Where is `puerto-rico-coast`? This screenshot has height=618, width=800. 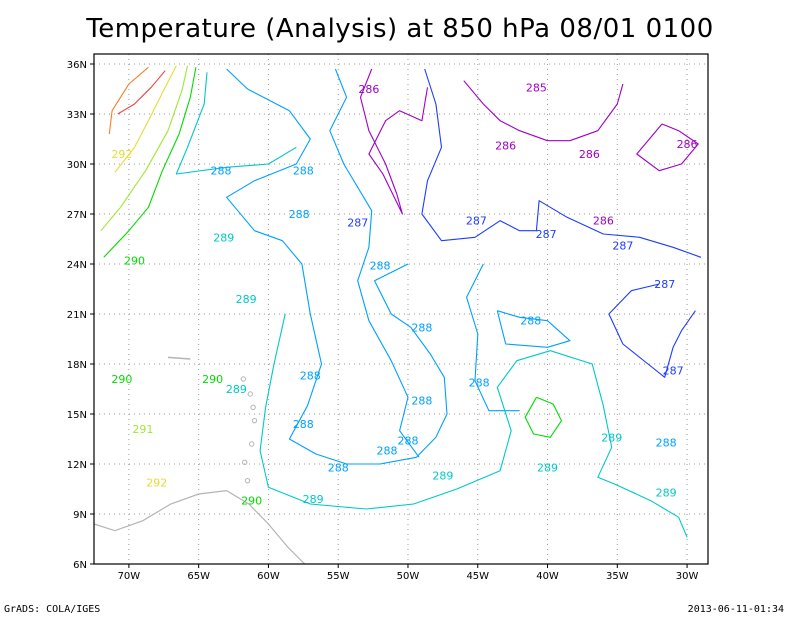
puerto-rico-coast is located at coordinates (179, 358).